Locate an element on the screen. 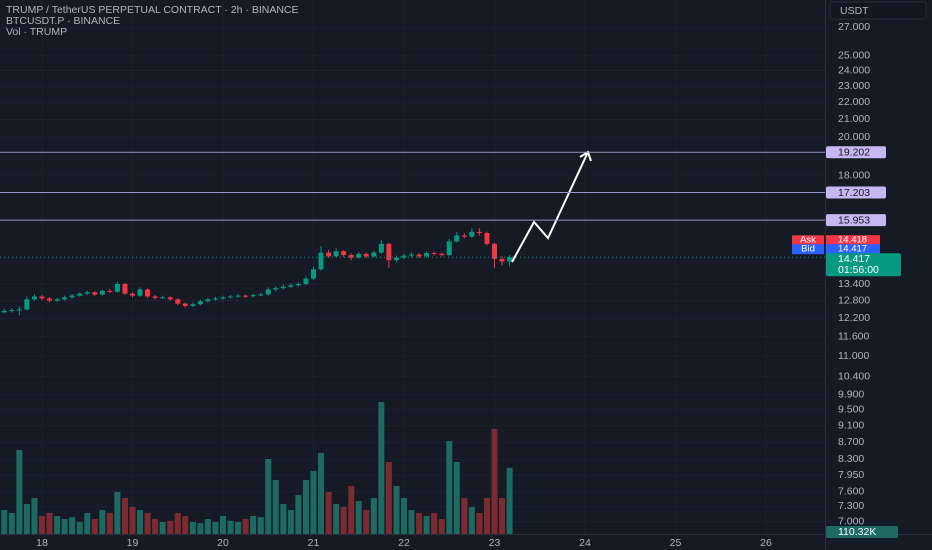 The image size is (932, 550). y-tick-label: 7.950 is located at coordinates (851, 475).